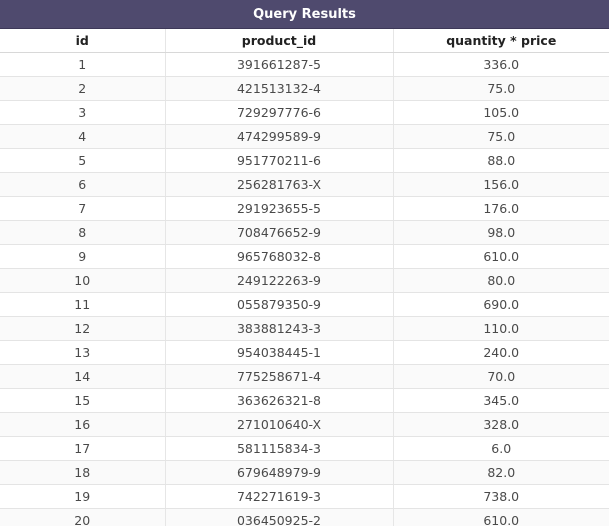  What do you see at coordinates (83, 88) in the screenshot?
I see `cell-id: 2` at bounding box center [83, 88].